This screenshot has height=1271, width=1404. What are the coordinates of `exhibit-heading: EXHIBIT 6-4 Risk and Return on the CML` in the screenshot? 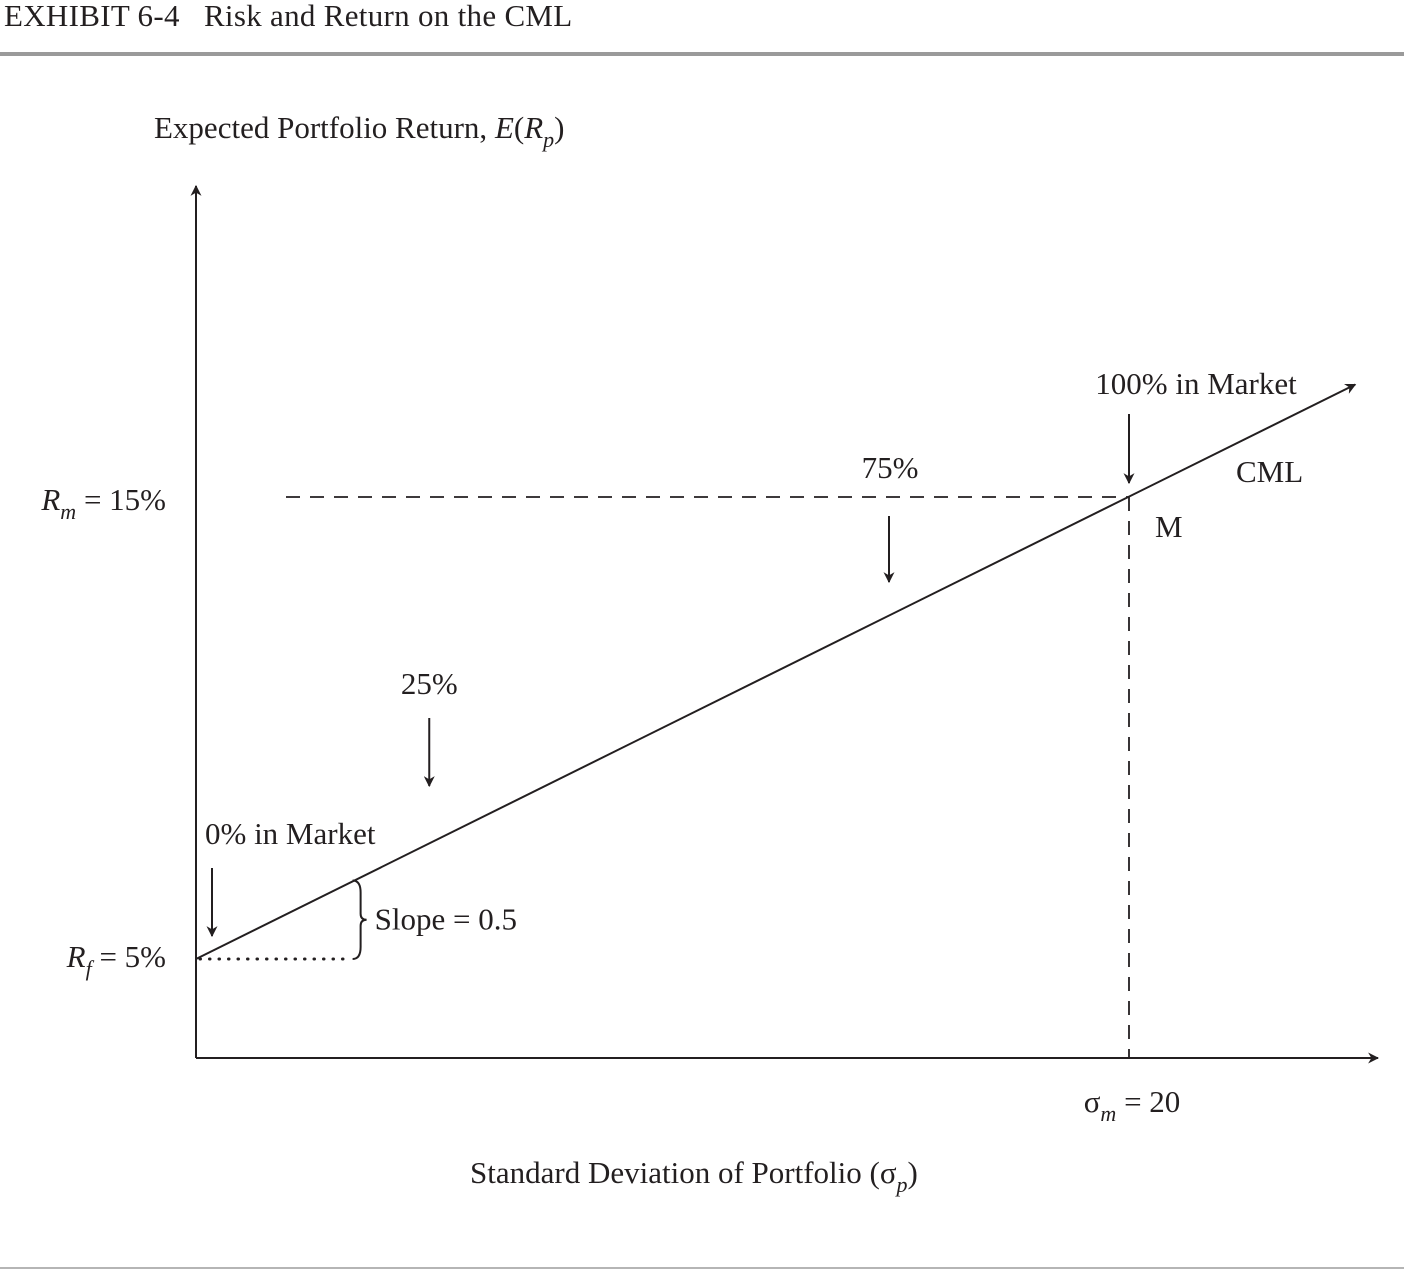 It's located at (288, 17).